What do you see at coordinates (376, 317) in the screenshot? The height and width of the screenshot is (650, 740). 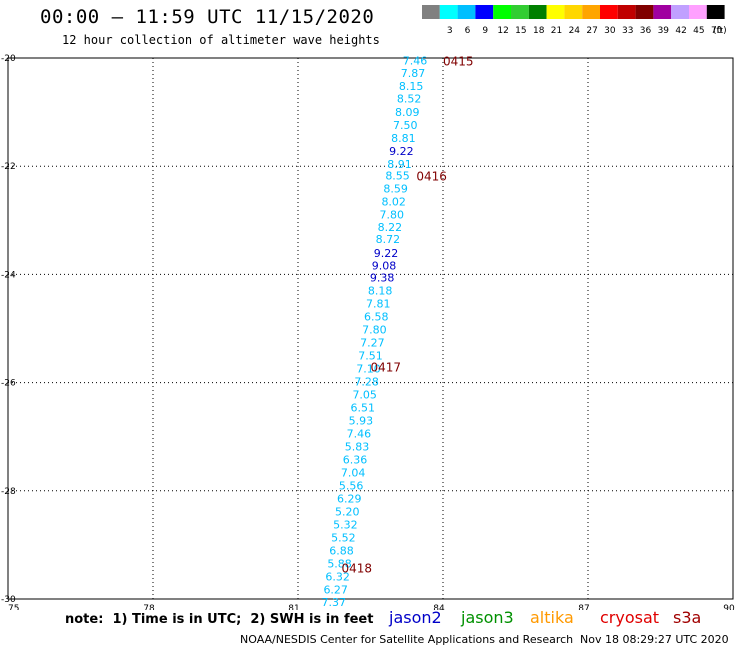 I see `wave-height-label: 6.58` at bounding box center [376, 317].